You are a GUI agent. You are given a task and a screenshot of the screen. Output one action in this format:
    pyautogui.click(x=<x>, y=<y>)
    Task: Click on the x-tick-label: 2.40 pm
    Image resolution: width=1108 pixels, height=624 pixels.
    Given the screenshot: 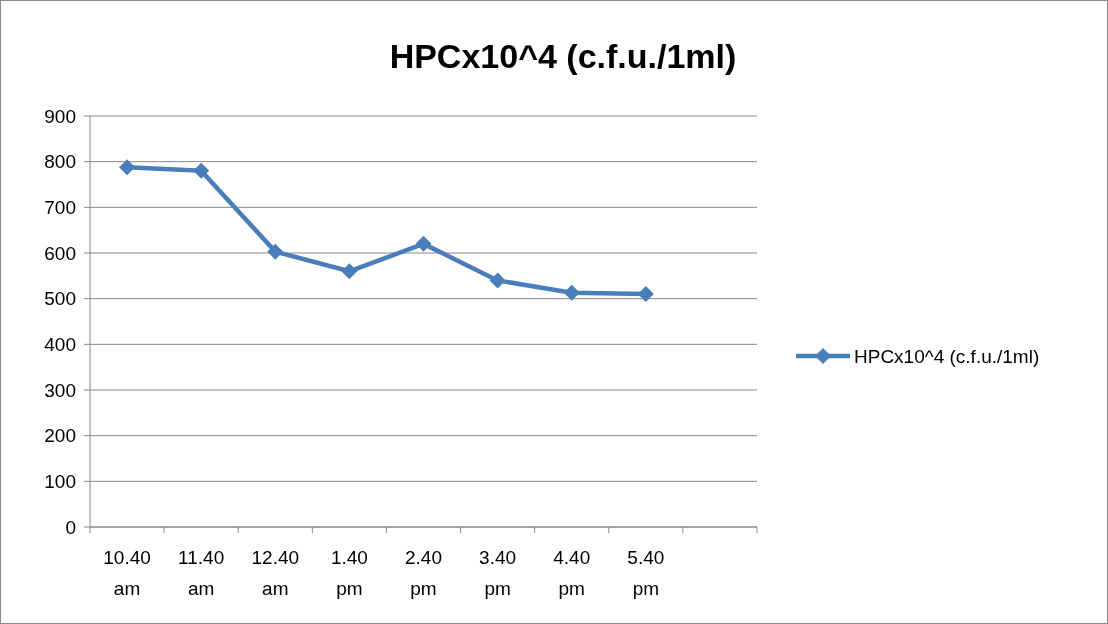 What is the action you would take?
    pyautogui.click(x=423, y=573)
    